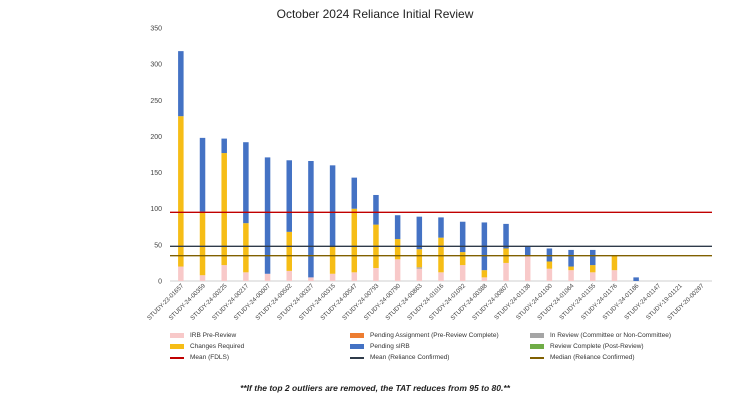  What do you see at coordinates (390, 346) in the screenshot?
I see `legend-label: Pending sIRB` at bounding box center [390, 346].